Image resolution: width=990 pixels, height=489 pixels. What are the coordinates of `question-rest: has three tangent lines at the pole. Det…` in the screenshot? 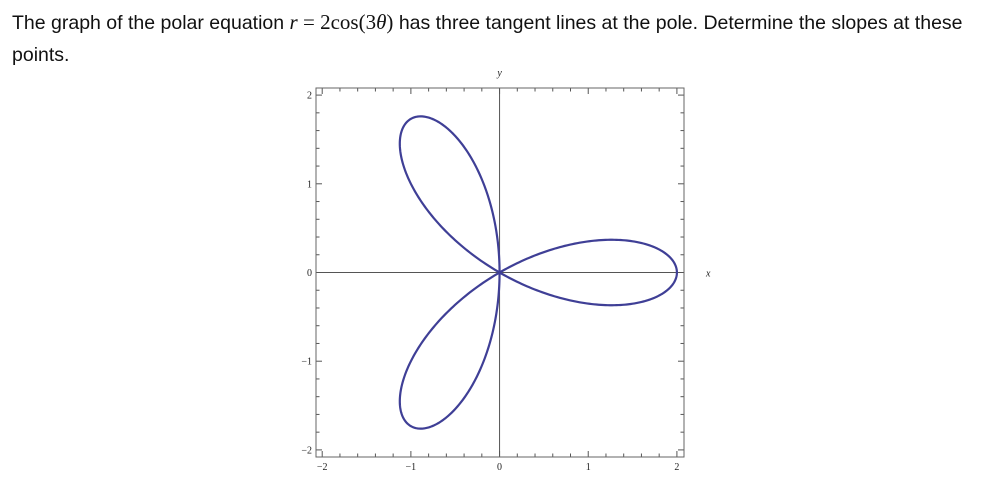 It's located at (487, 39).